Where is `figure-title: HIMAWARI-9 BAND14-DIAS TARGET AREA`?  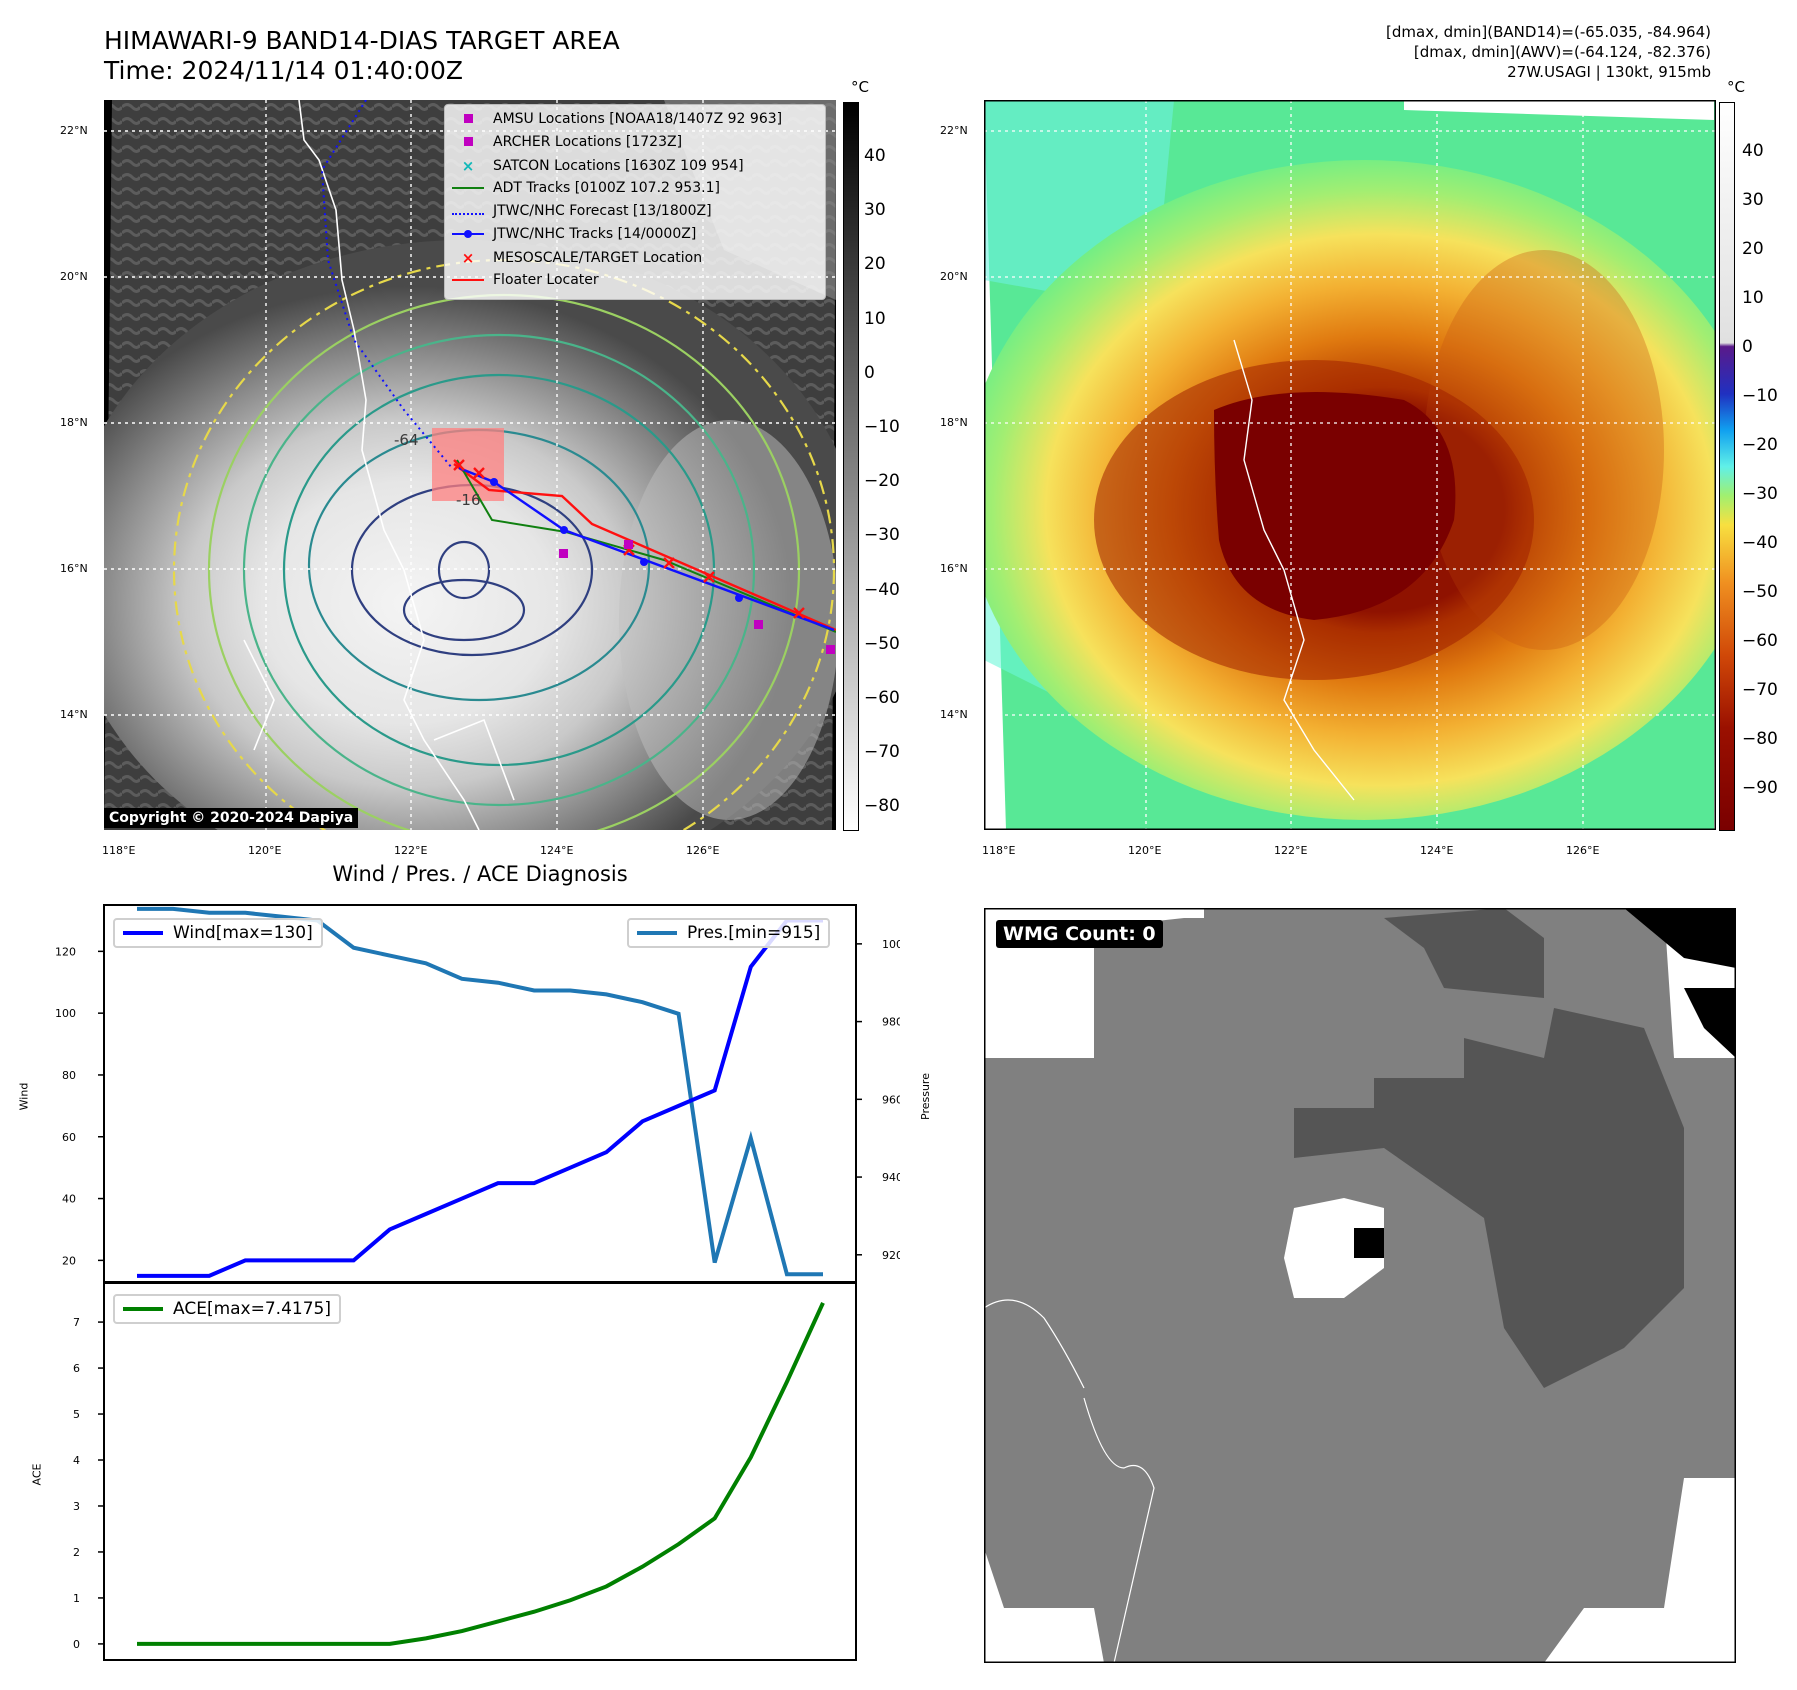
figure-title: HIMAWARI-9 BAND14-DIAS TARGET AREA is located at coordinates (362, 40).